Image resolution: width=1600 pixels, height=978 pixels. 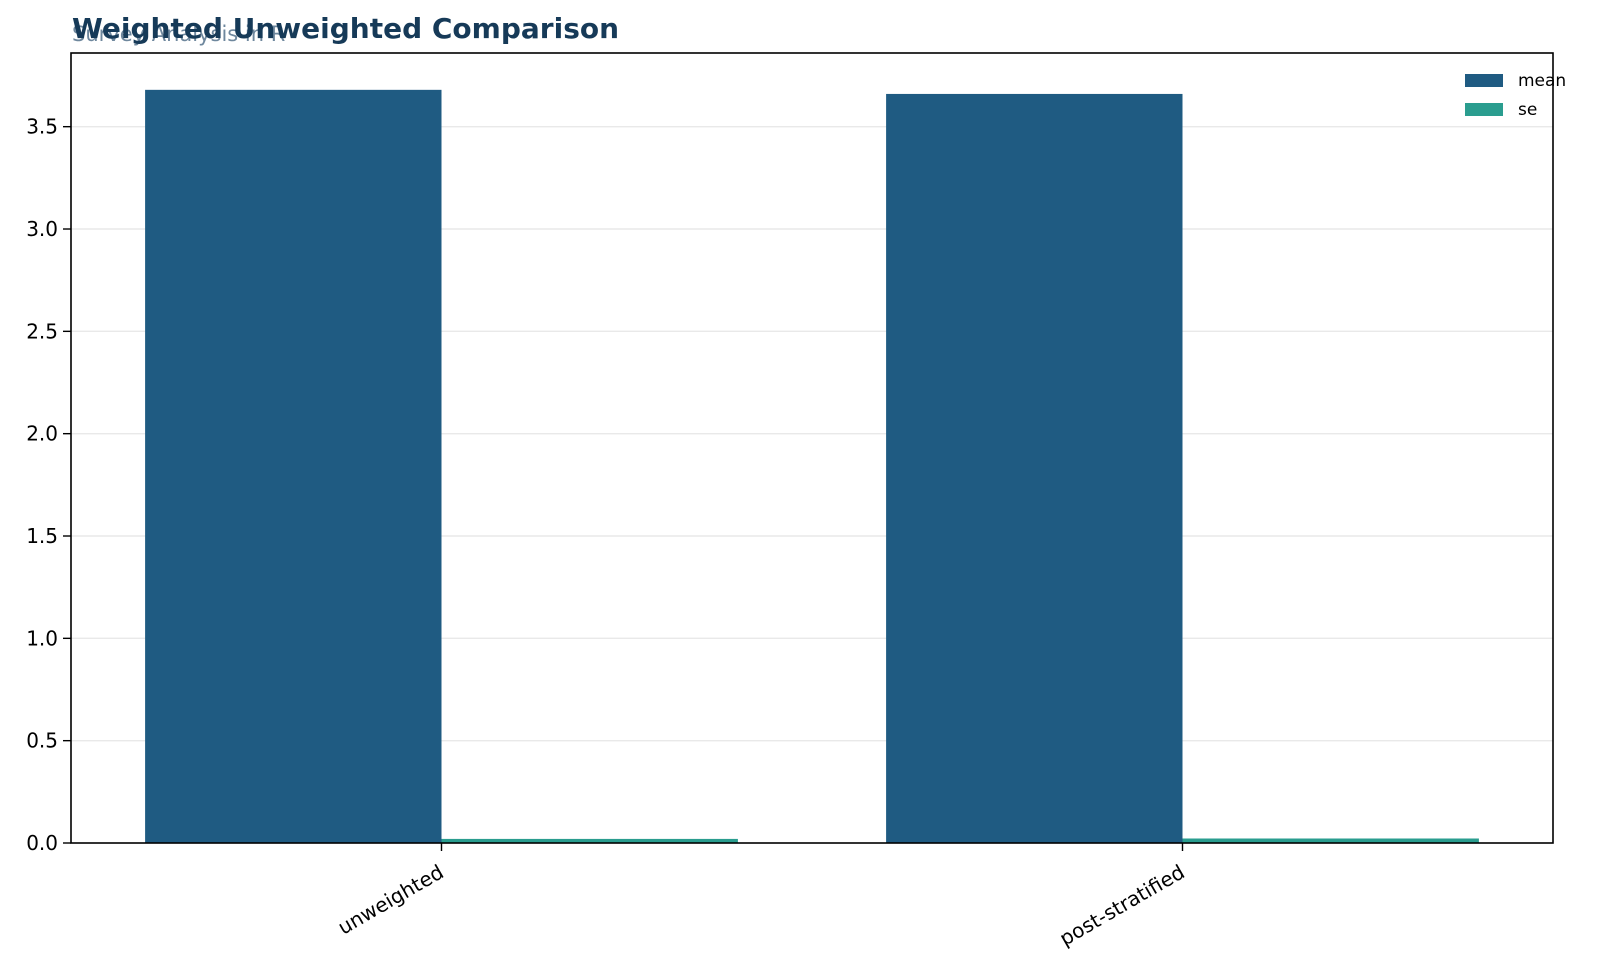 What do you see at coordinates (1484, 109) in the screenshot?
I see `legend-swatch-se` at bounding box center [1484, 109].